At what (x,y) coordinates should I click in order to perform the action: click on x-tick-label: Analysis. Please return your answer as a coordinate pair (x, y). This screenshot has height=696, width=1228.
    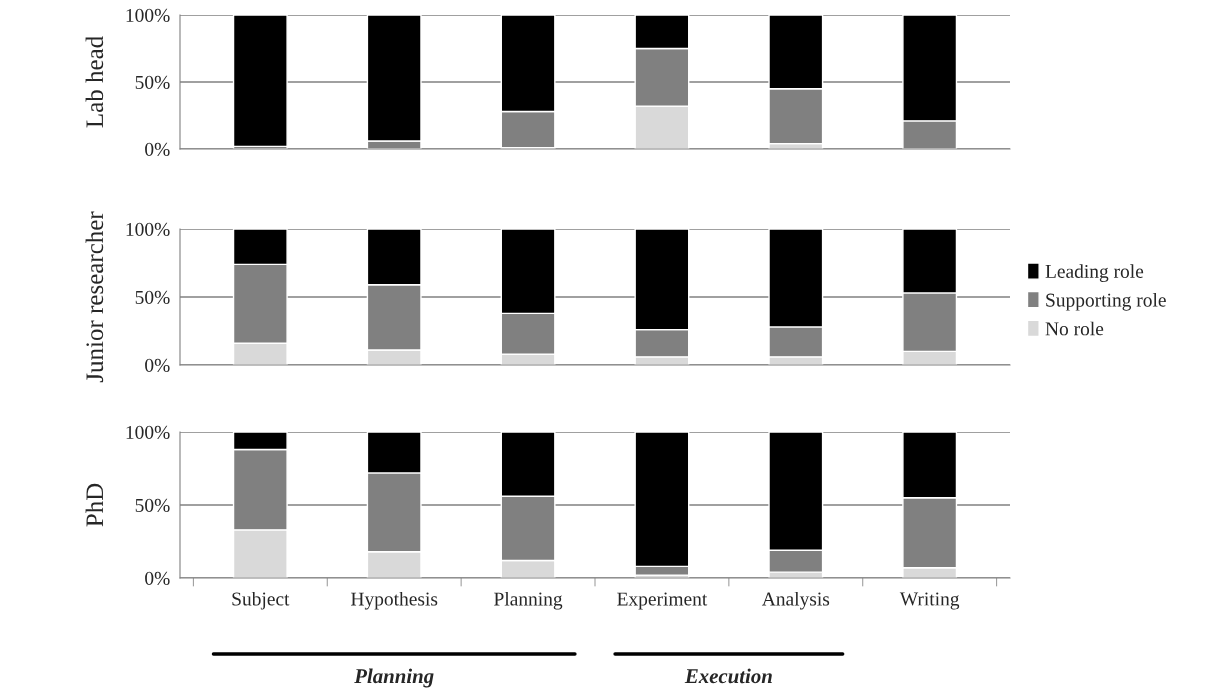
    Looking at the image, I should click on (795, 600).